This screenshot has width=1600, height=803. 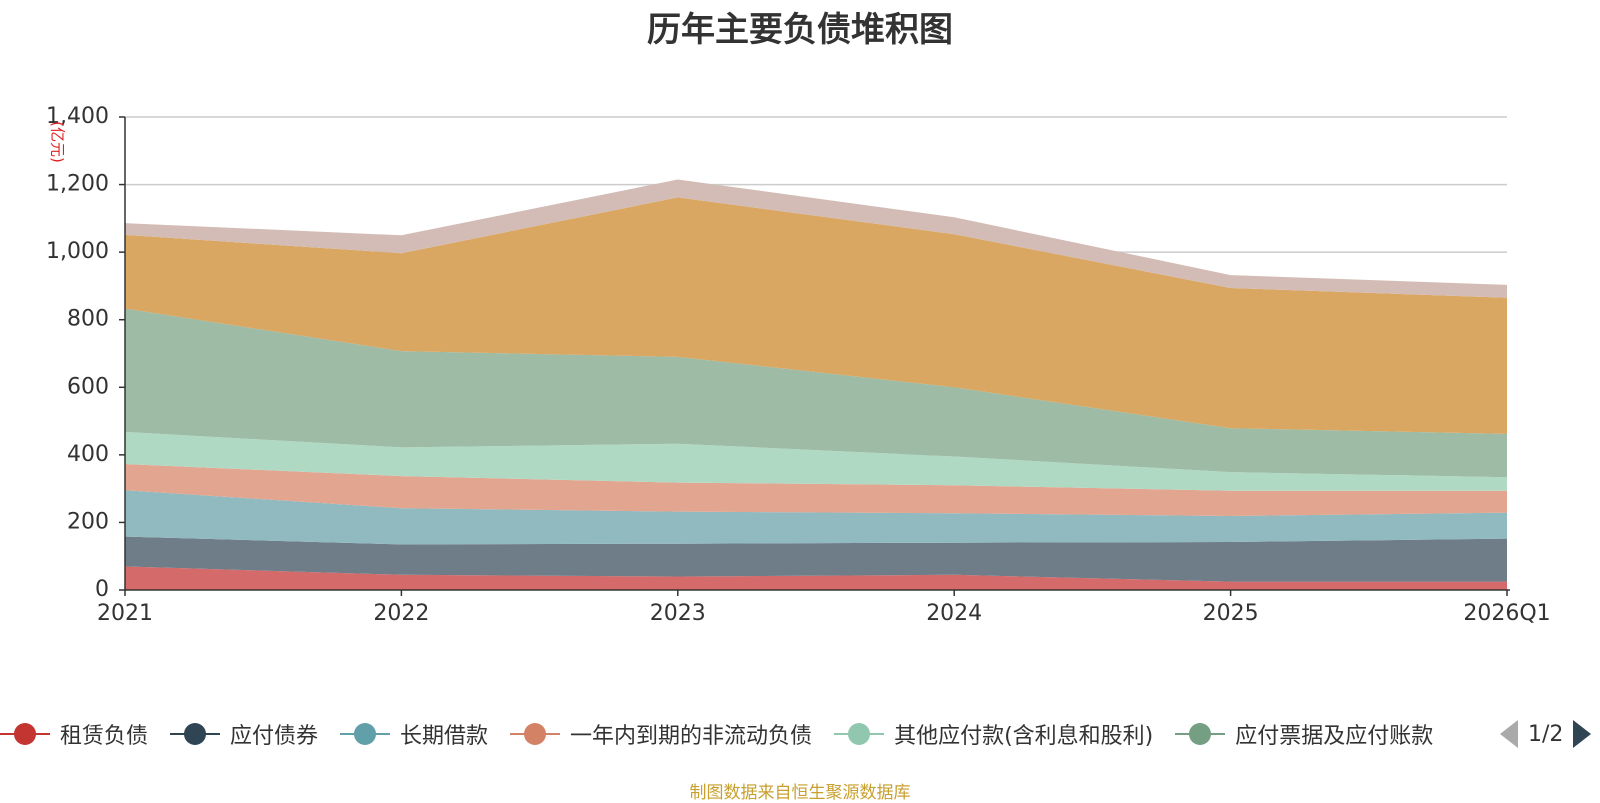 What do you see at coordinates (401, 613) in the screenshot?
I see `x-tick-label: 2022` at bounding box center [401, 613].